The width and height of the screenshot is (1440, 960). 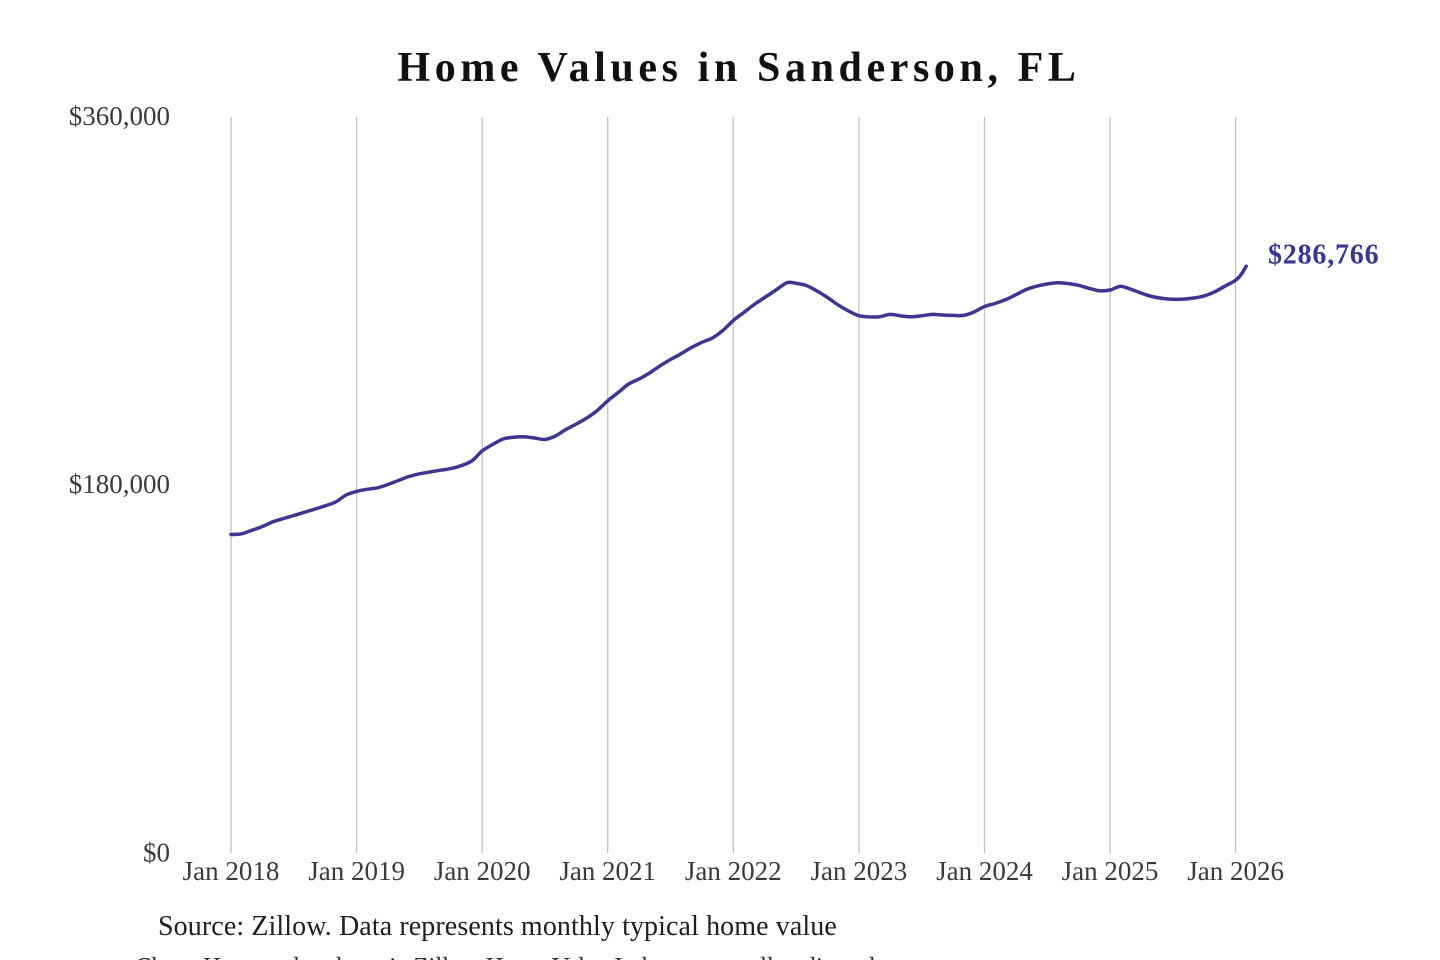 What do you see at coordinates (984, 871) in the screenshot?
I see `svg-text: Jan 2024` at bounding box center [984, 871].